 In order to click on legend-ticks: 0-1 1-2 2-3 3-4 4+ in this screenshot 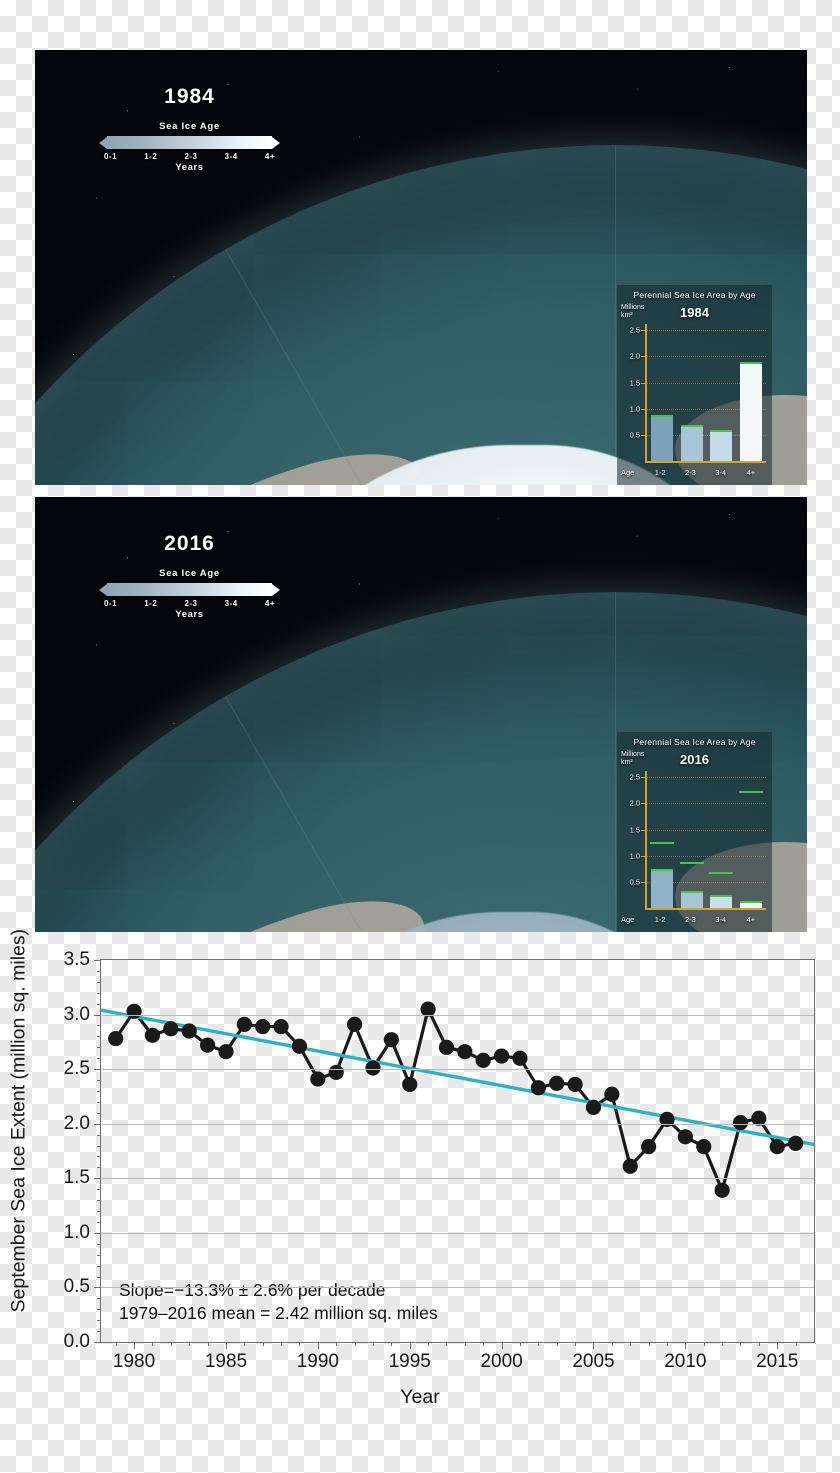, I will do `click(189, 603)`.